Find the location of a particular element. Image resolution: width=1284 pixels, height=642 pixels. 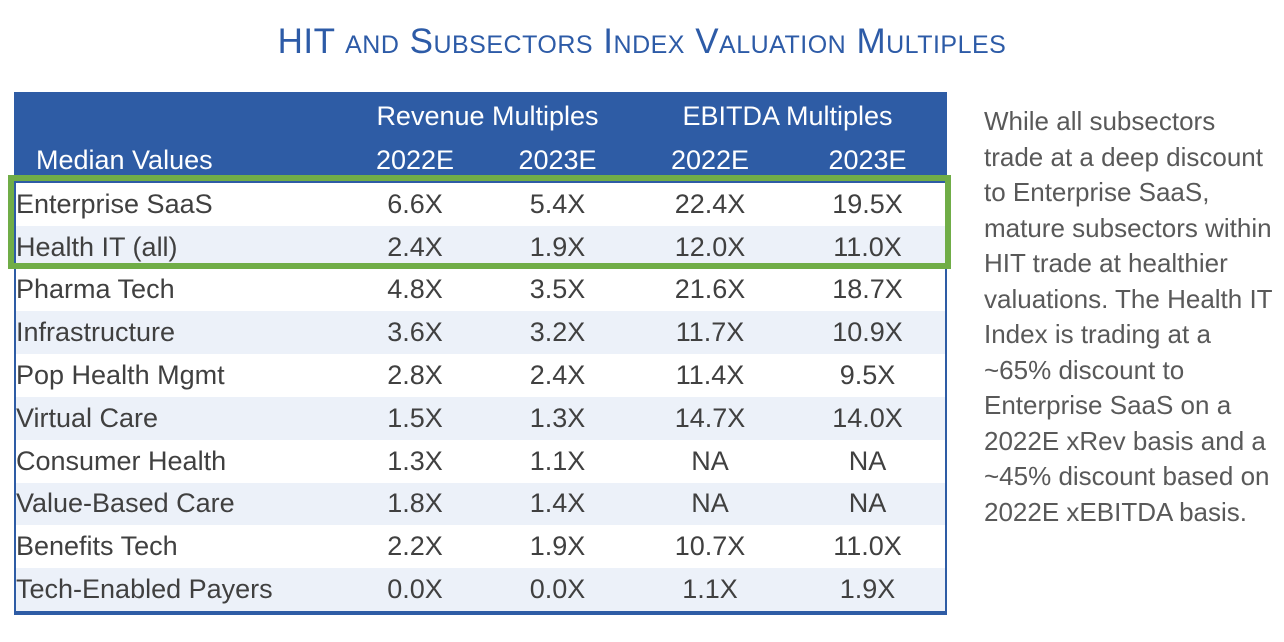

row-label-cell: Consumer Health is located at coordinates (121, 460).